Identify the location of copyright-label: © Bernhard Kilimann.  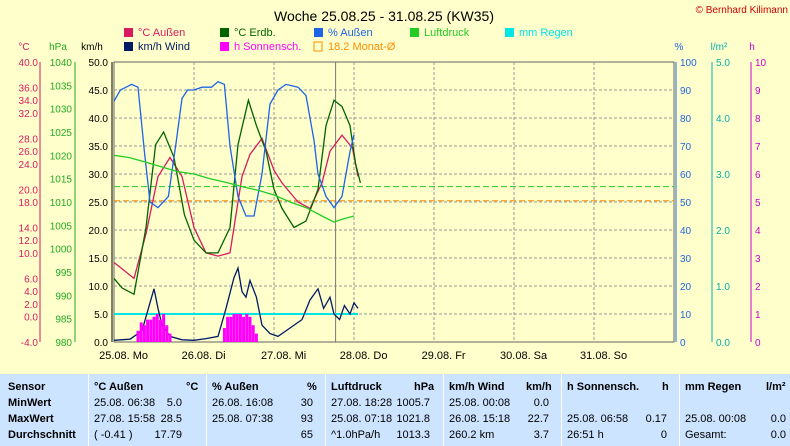
(742, 10).